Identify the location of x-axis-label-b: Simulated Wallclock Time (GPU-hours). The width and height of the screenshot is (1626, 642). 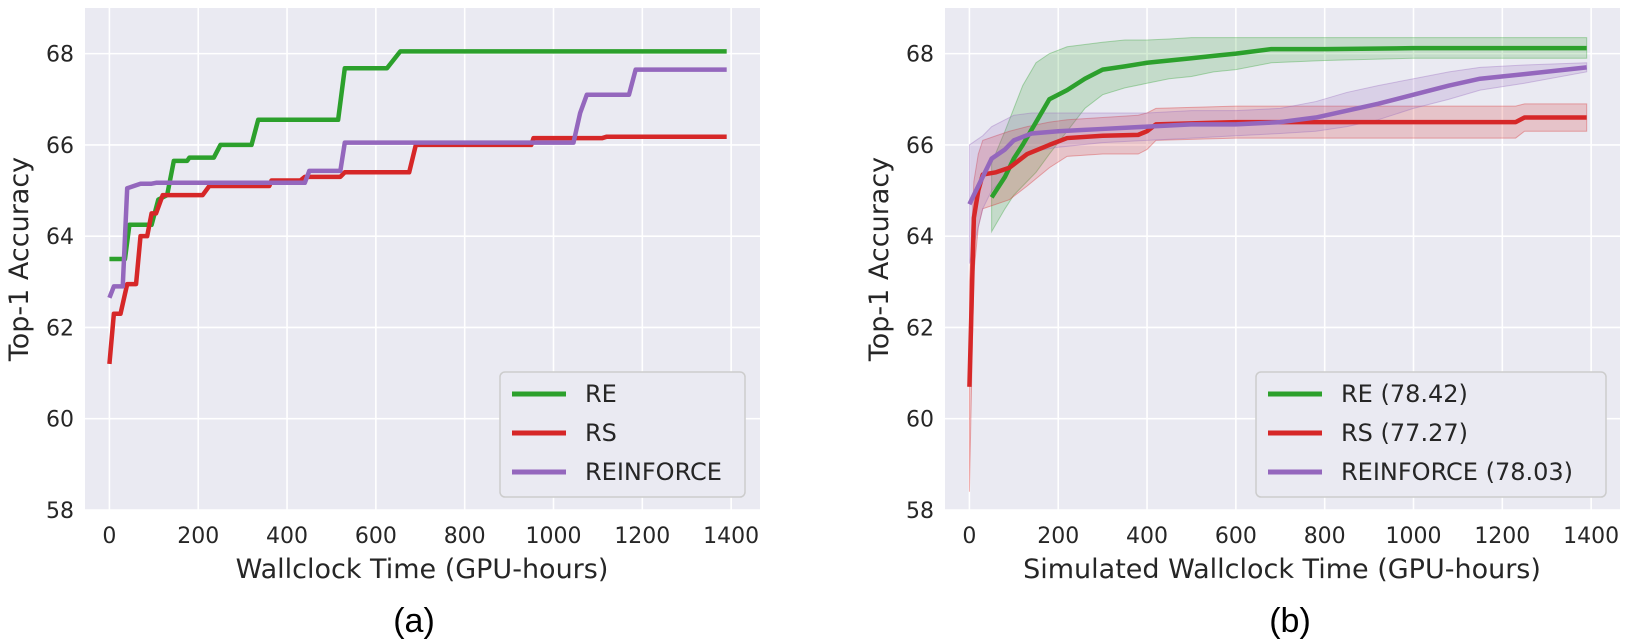
(1282, 569).